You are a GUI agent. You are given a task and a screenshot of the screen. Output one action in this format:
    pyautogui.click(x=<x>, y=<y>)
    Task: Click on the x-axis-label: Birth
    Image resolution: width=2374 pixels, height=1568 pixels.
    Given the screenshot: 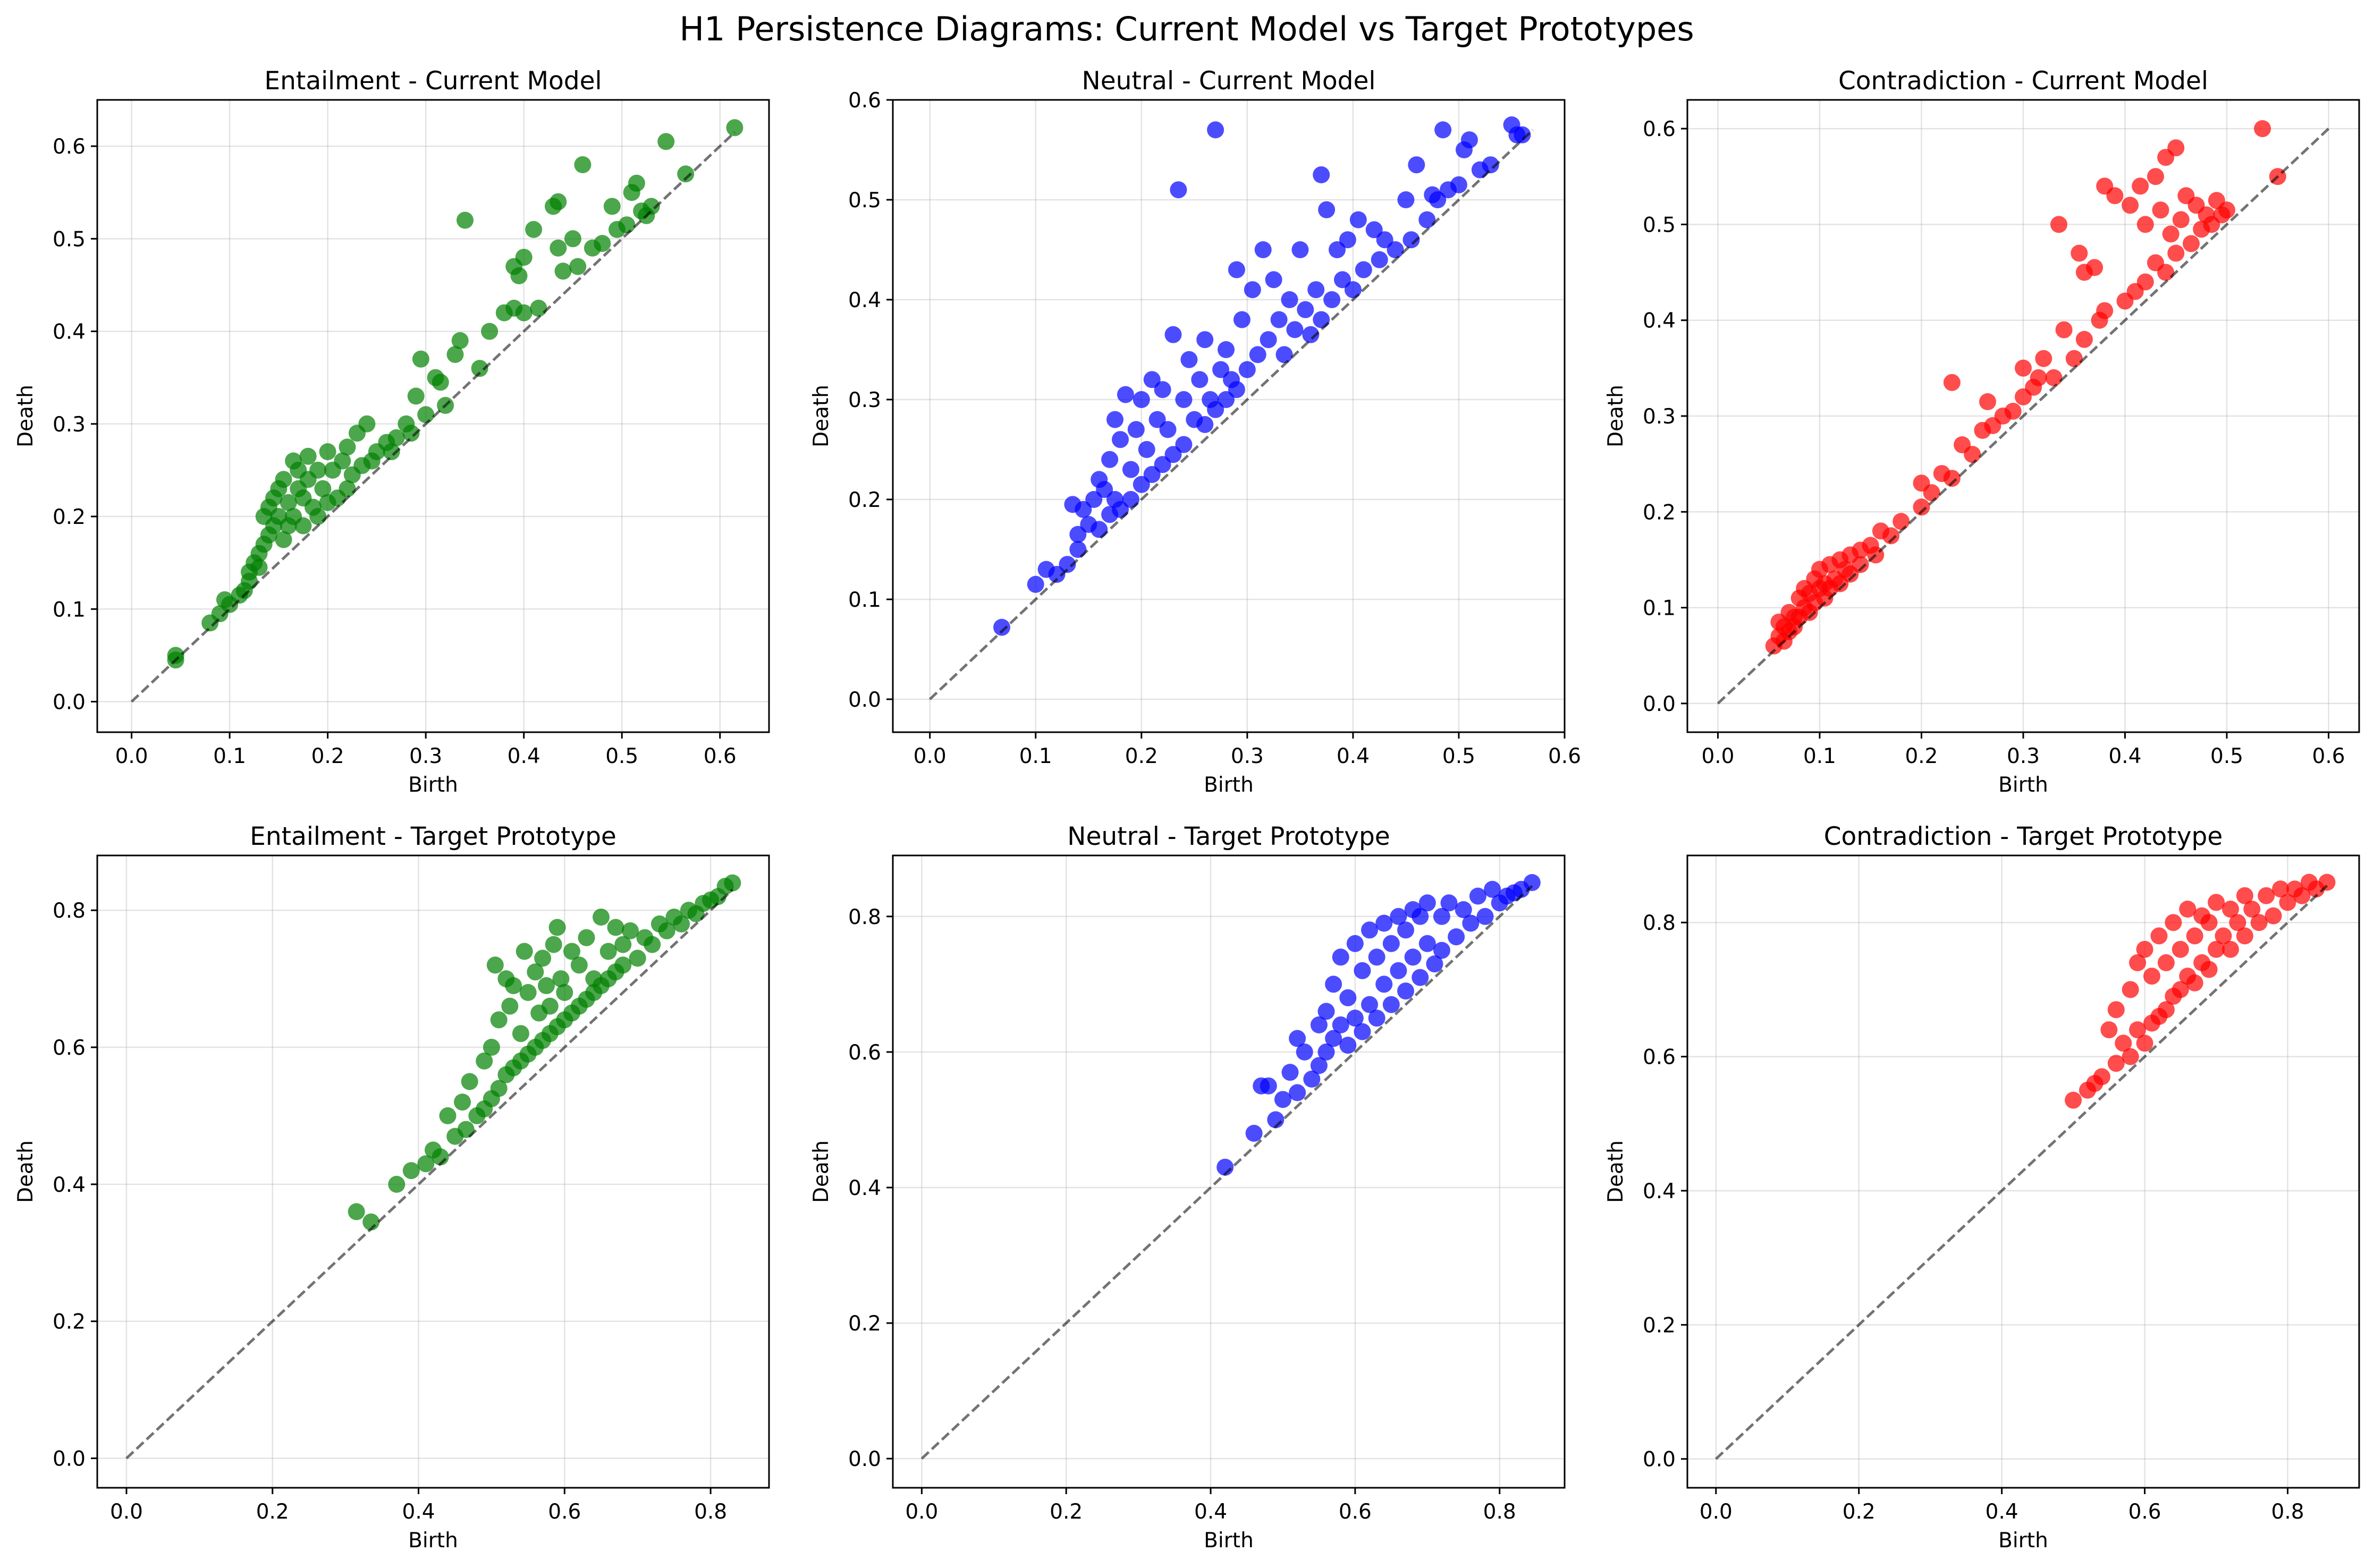 What is the action you would take?
    pyautogui.click(x=2023, y=1541)
    